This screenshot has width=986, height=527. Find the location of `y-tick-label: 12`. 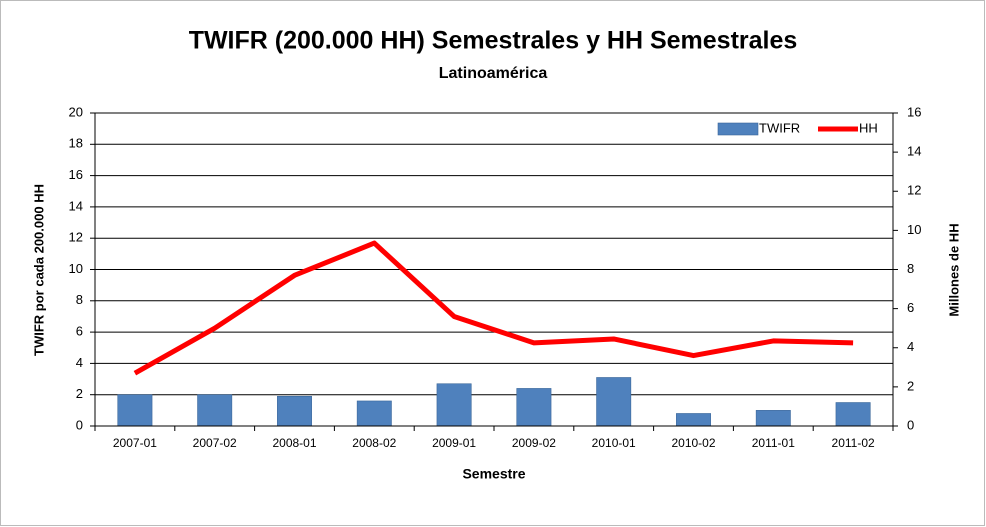

y-tick-label: 12 is located at coordinates (76, 237).